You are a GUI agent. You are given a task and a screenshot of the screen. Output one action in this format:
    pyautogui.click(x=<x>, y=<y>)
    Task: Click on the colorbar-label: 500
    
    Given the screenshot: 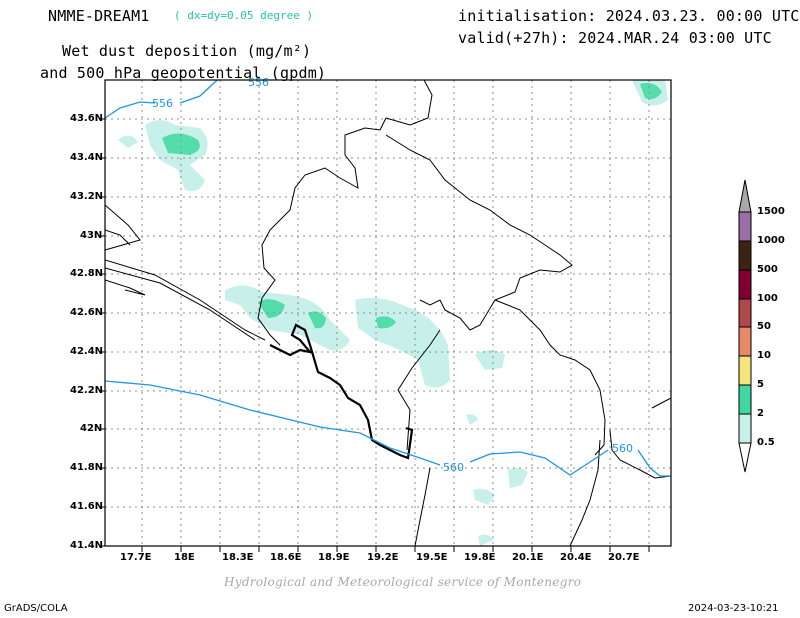 What is the action you would take?
    pyautogui.click(x=767, y=269)
    